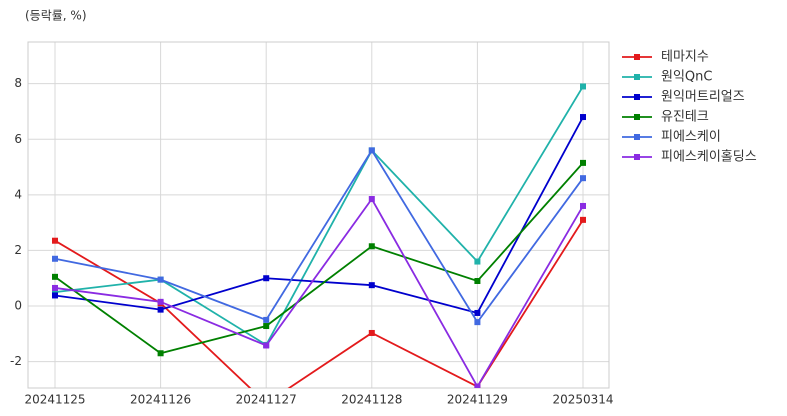 Image resolution: width=787 pixels, height=416 pixels. I want to click on legend-label: 테마지수, so click(685, 57).